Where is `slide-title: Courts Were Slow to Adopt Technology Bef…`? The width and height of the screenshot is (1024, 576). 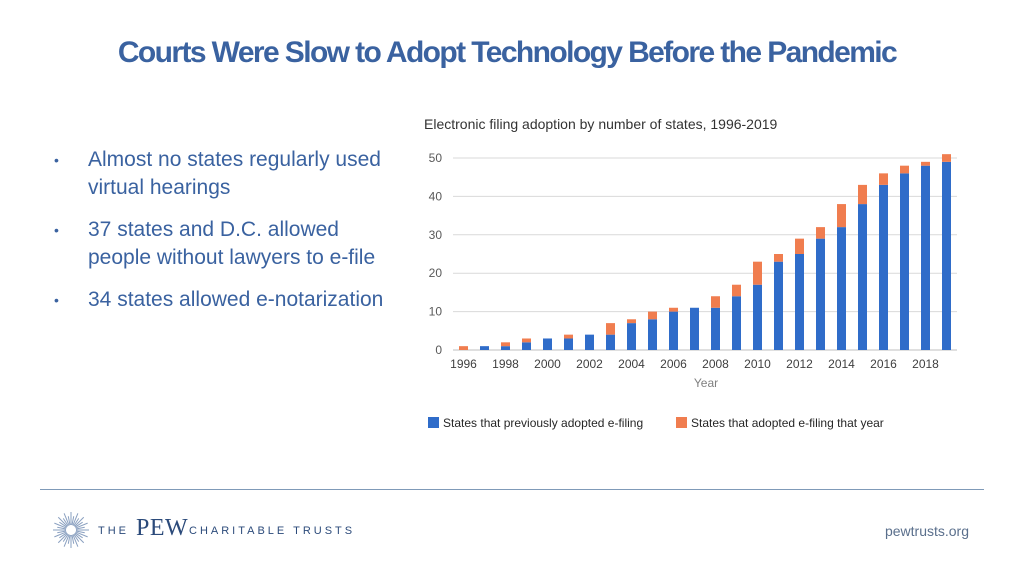
slide-title: Courts Were Slow to Adopt Technology Bef… is located at coordinates (507, 52).